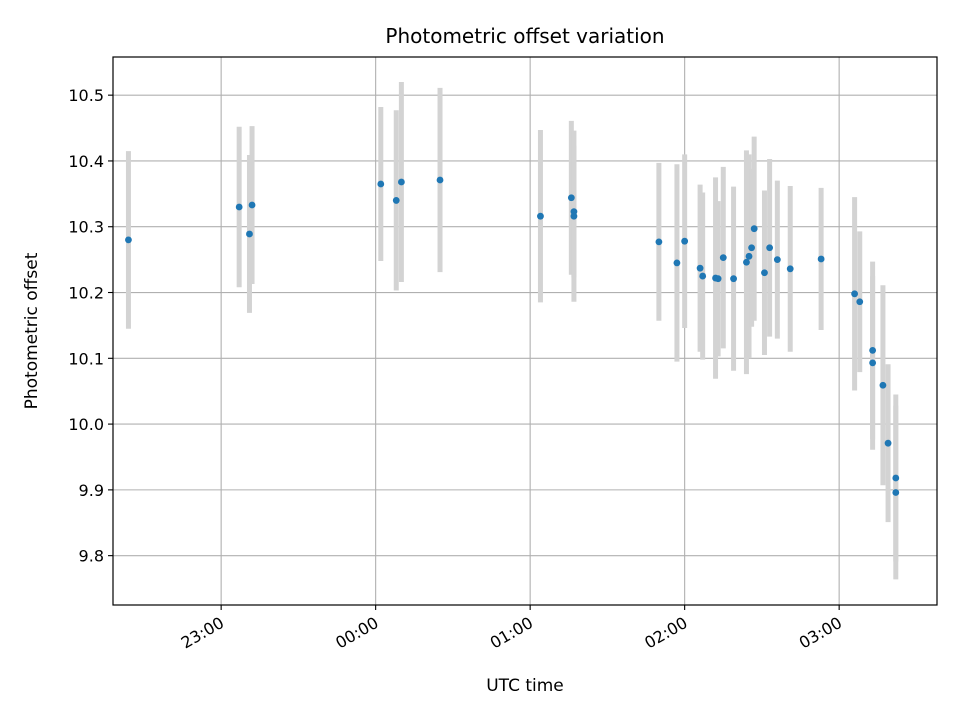 The width and height of the screenshot is (960, 720). What do you see at coordinates (86, 293) in the screenshot?
I see `y-tick-label: 10.2` at bounding box center [86, 293].